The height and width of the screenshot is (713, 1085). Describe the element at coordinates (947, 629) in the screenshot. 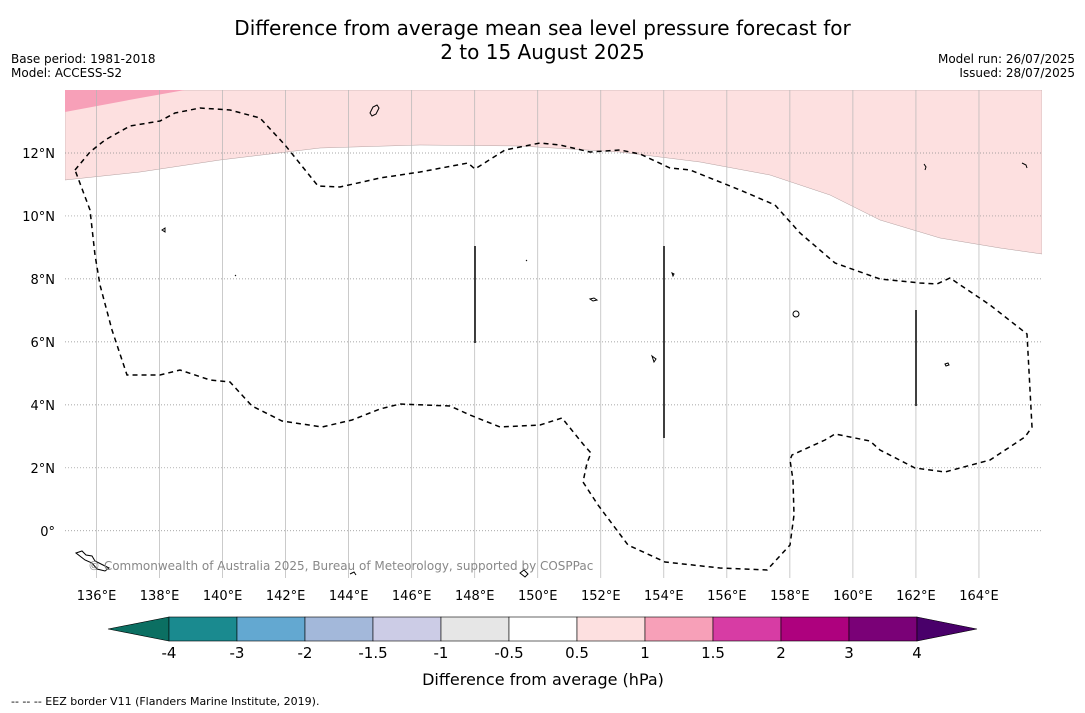

I see `colorbar-over-arrow` at that location.